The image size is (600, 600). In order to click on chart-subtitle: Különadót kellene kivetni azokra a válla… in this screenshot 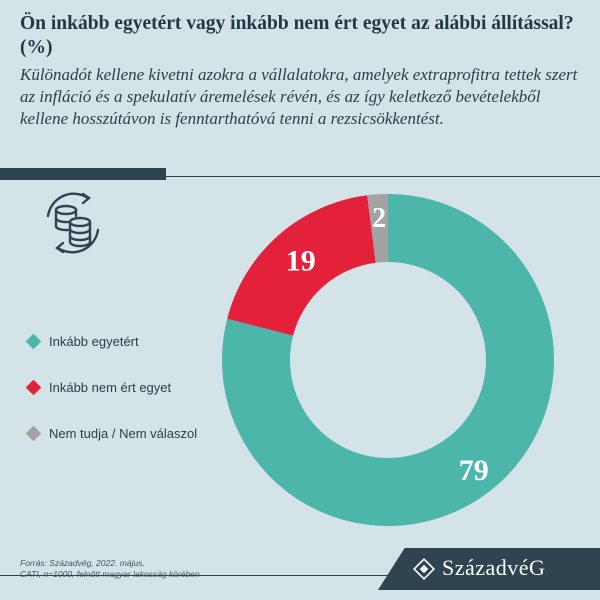, I will do `click(299, 96)`.